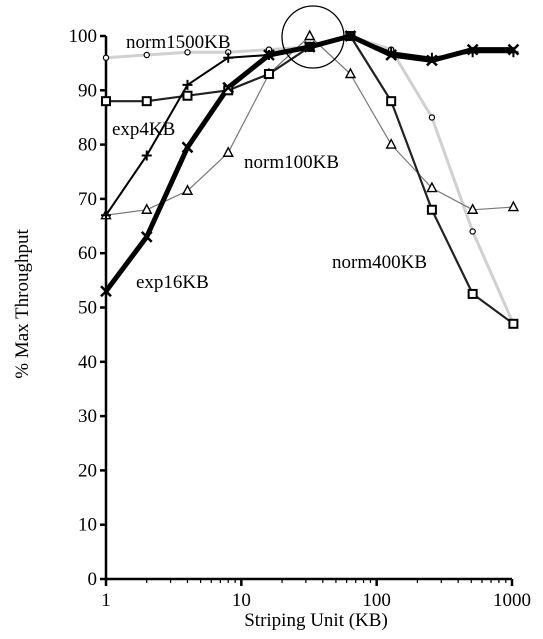 The image size is (543, 639). I want to click on x-tick-label: 1000, so click(512, 600).